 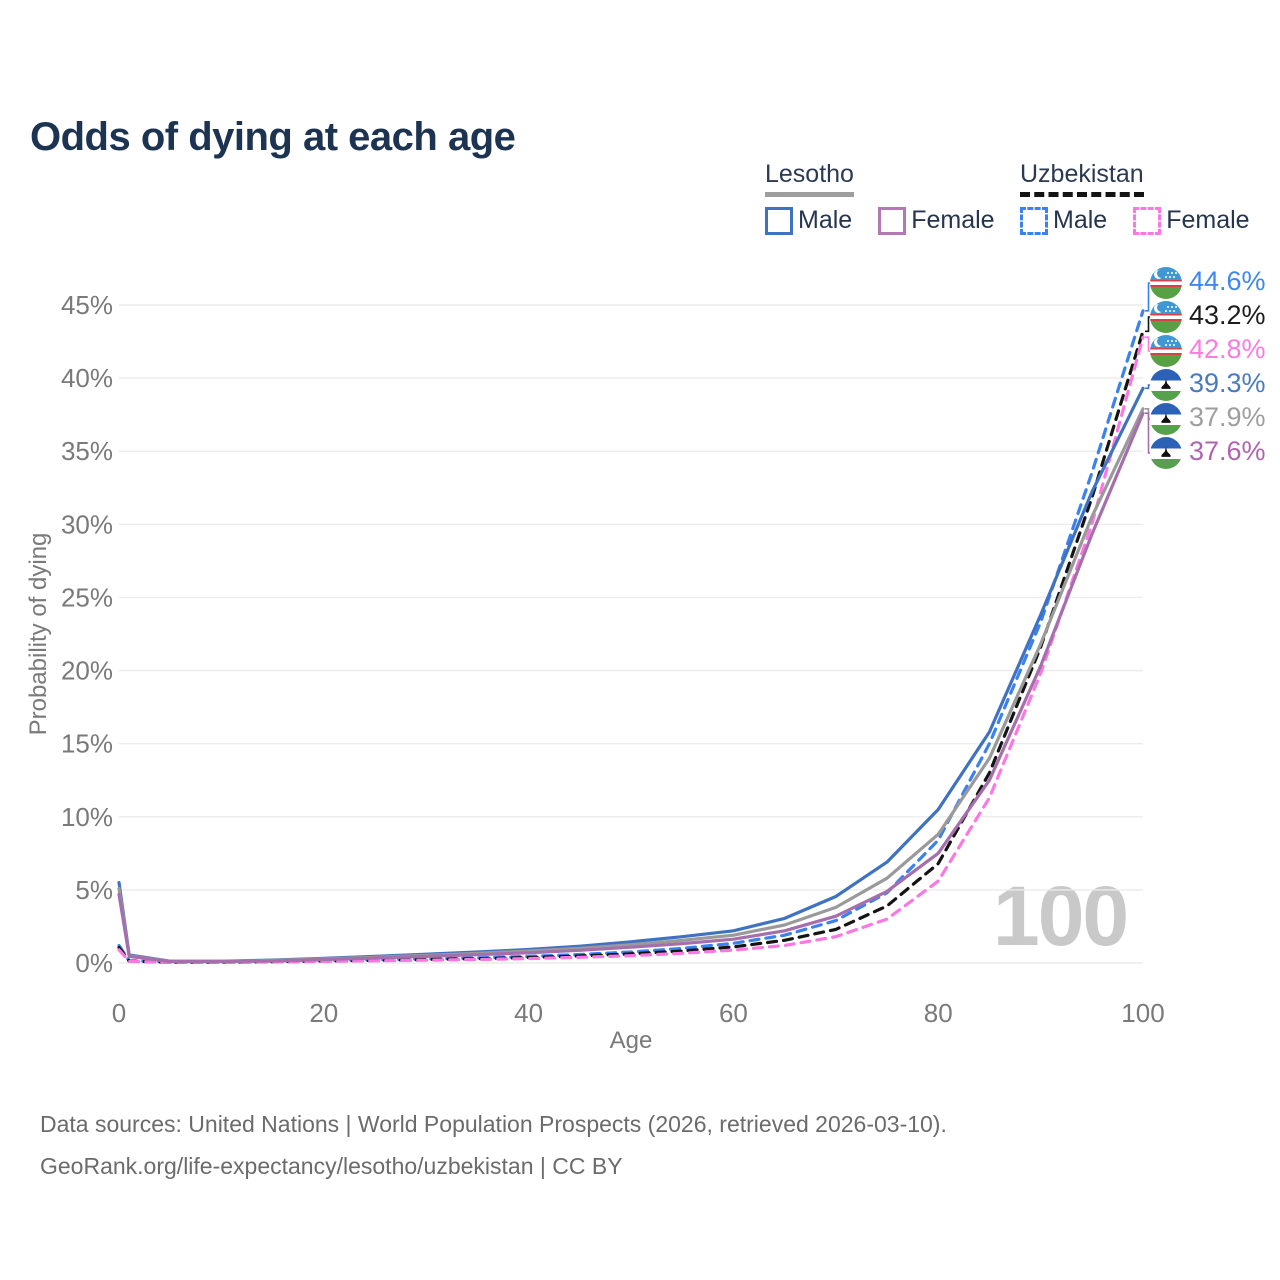 I want to click on legend-group-lesotho: Lesotho Male Female, so click(x=880, y=197).